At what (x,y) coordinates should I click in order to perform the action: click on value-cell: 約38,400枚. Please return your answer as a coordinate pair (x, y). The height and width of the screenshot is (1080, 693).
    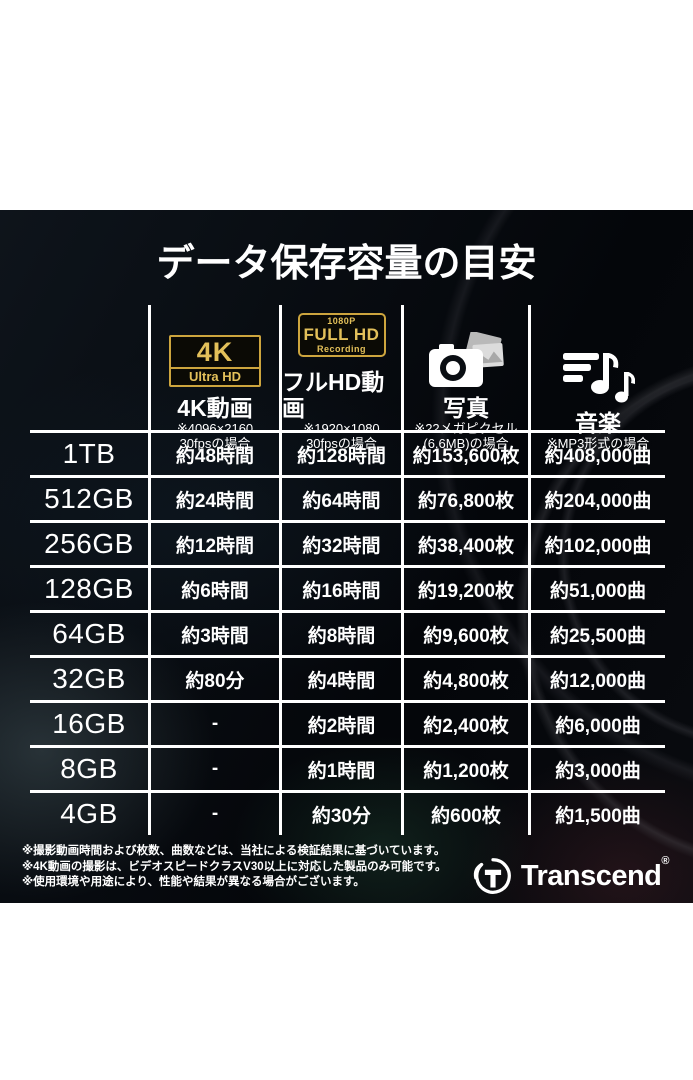
    Looking at the image, I should click on (464, 542).